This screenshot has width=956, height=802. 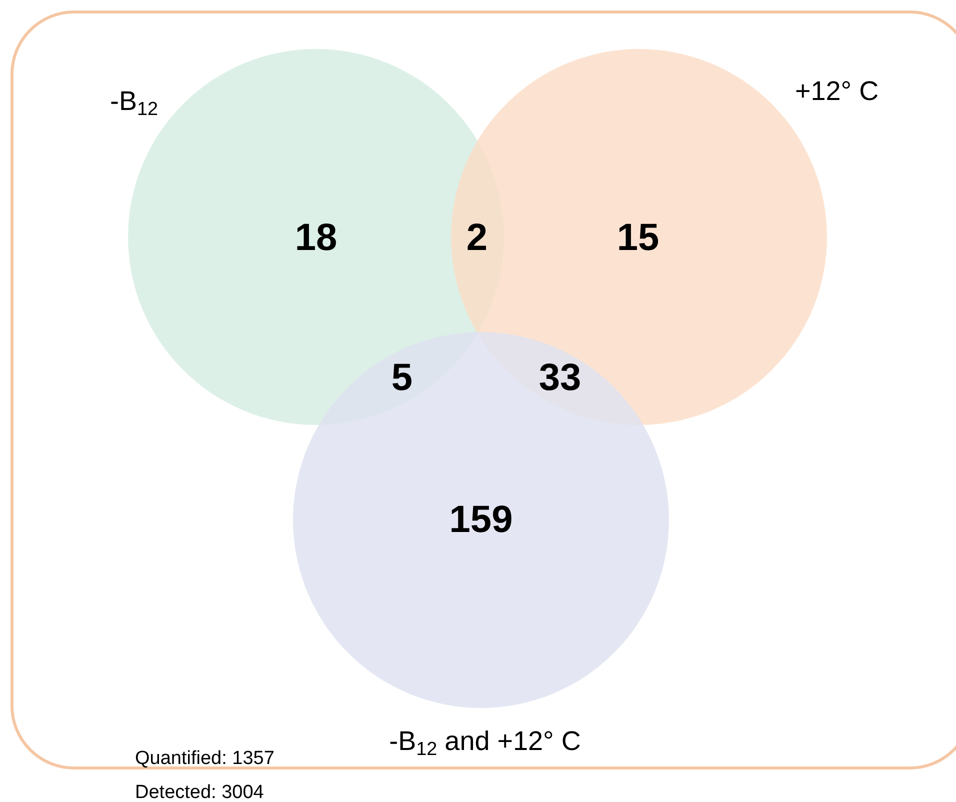 What do you see at coordinates (134, 103) in the screenshot?
I see `text: -B$_{12}$` at bounding box center [134, 103].